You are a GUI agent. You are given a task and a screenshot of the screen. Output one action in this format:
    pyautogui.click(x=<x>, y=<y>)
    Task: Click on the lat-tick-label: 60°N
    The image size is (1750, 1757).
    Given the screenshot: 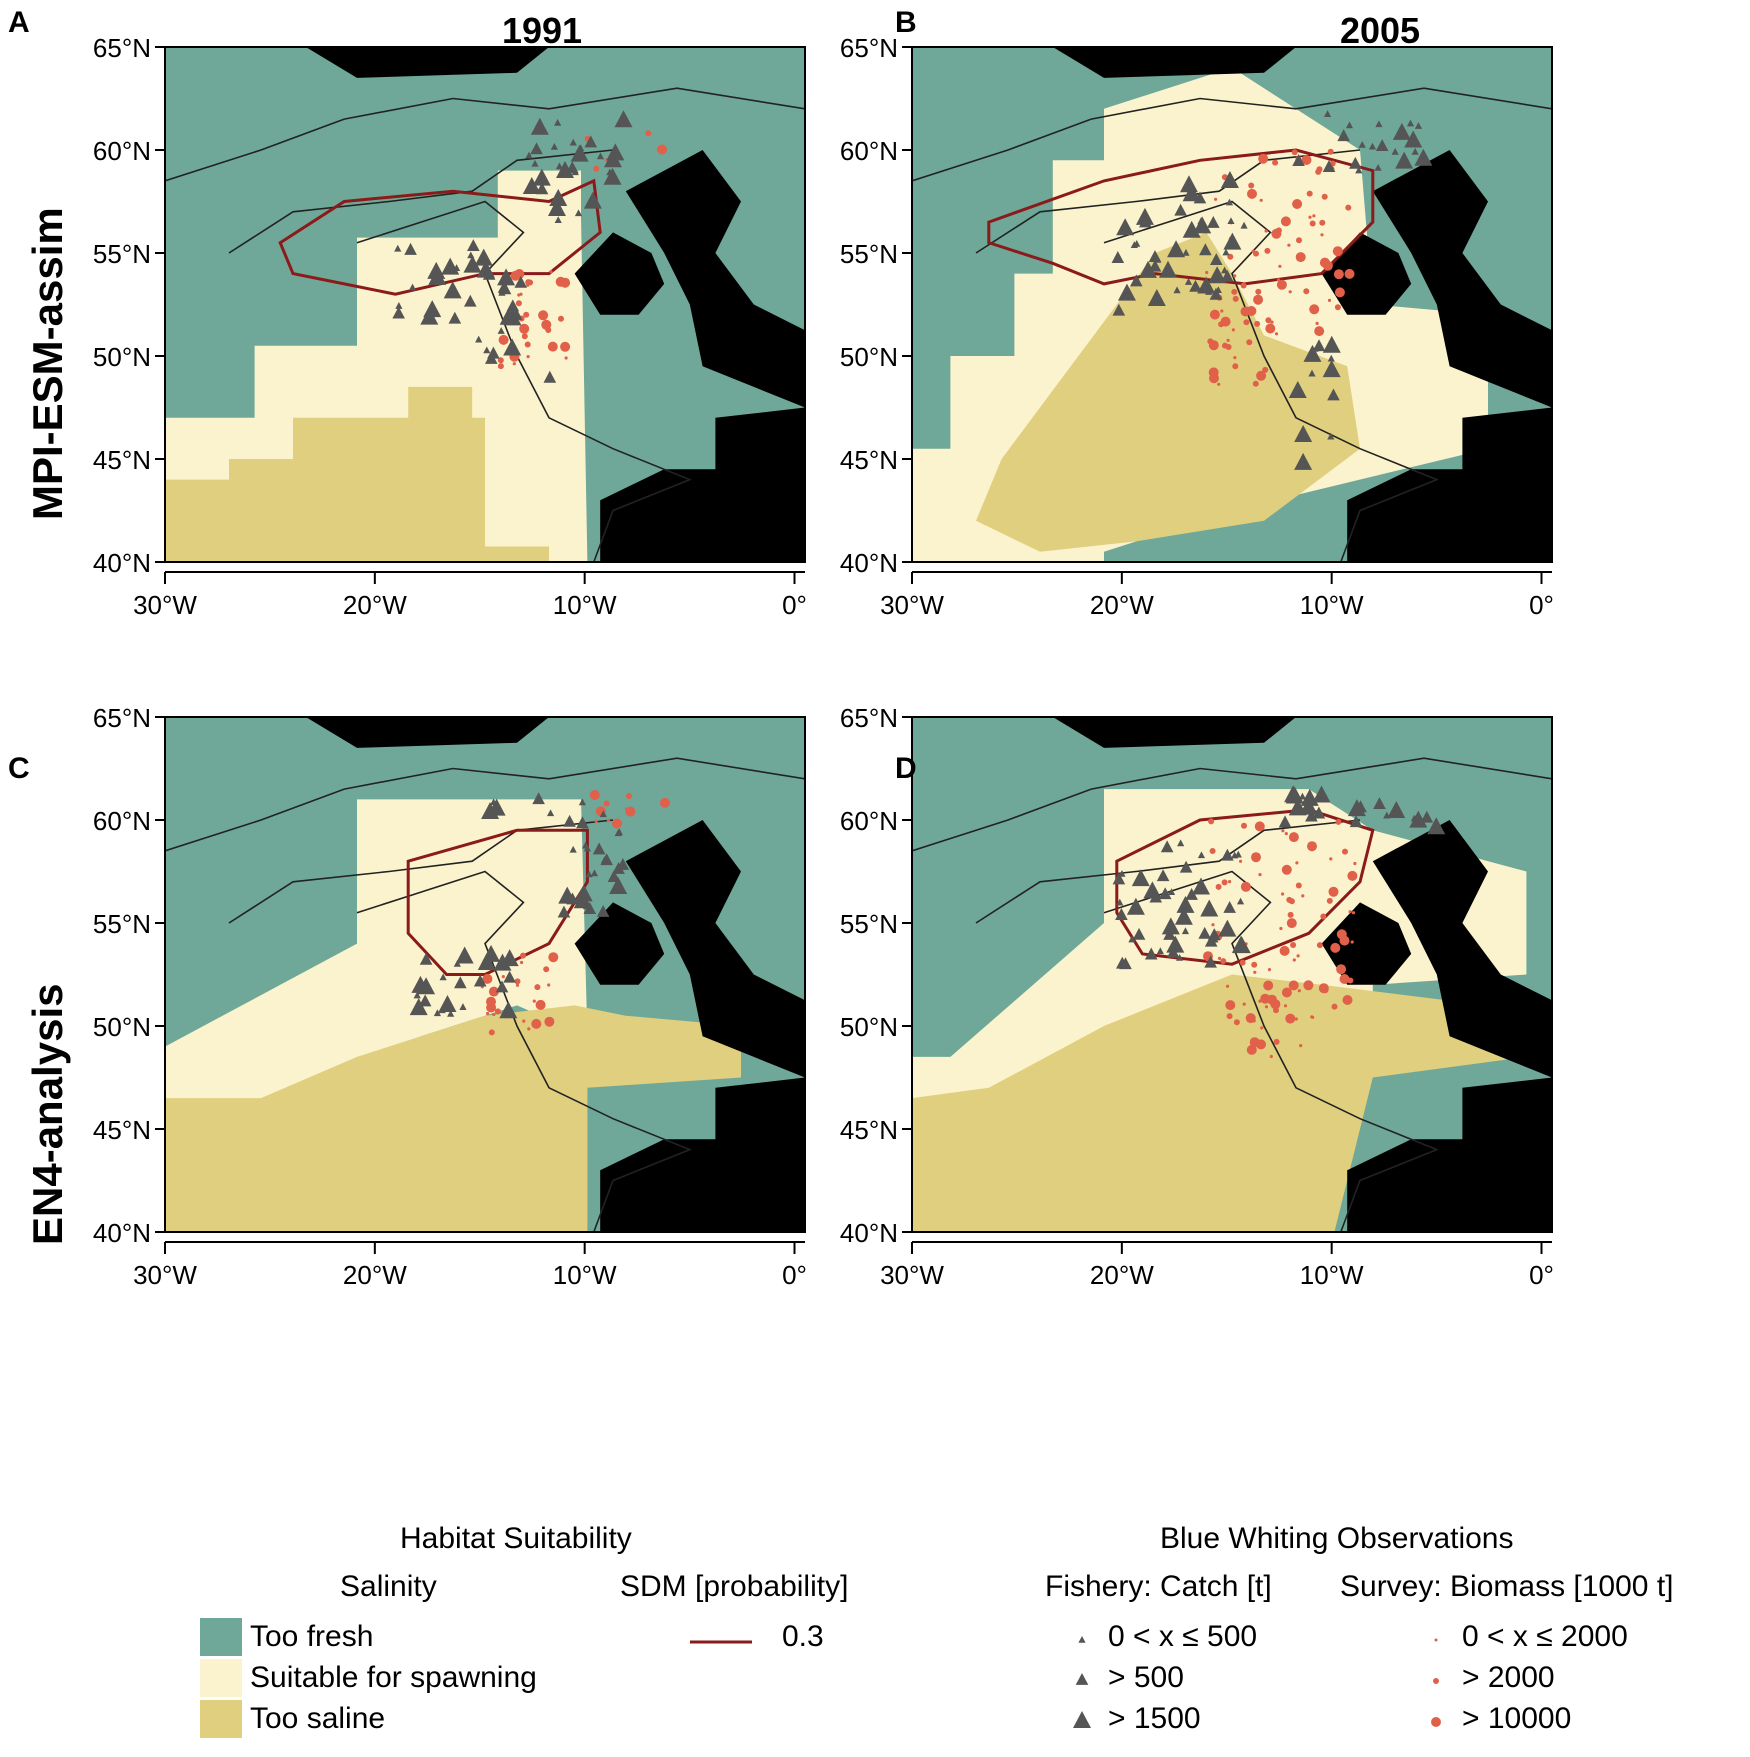 What is the action you would take?
    pyautogui.click(x=869, y=151)
    